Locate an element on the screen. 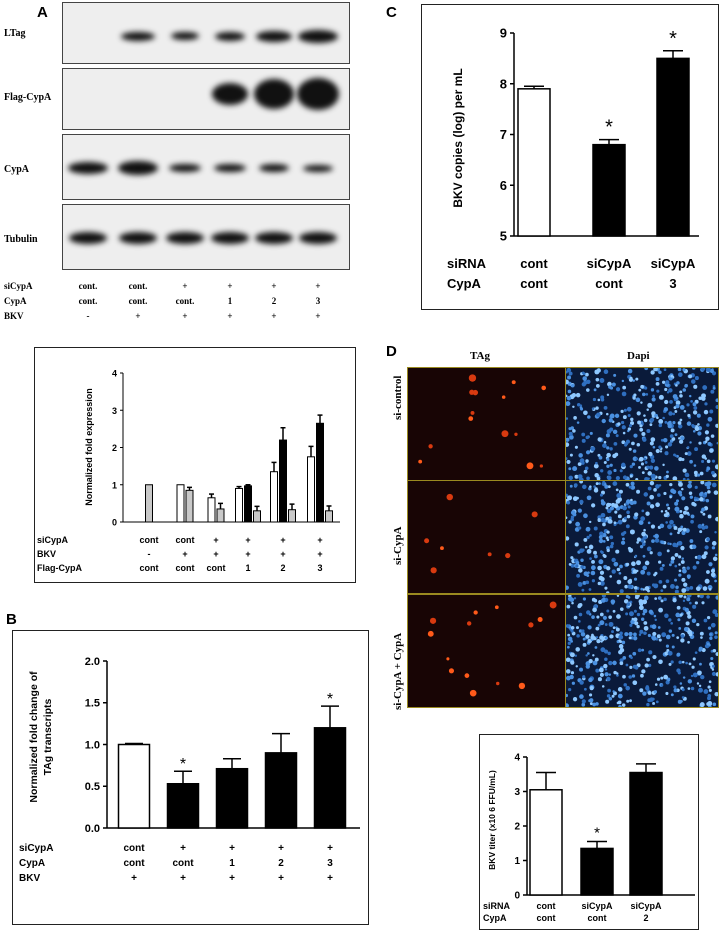 The height and width of the screenshot is (946, 720). blot-row-label-sicypa: siCypA is located at coordinates (18, 286).